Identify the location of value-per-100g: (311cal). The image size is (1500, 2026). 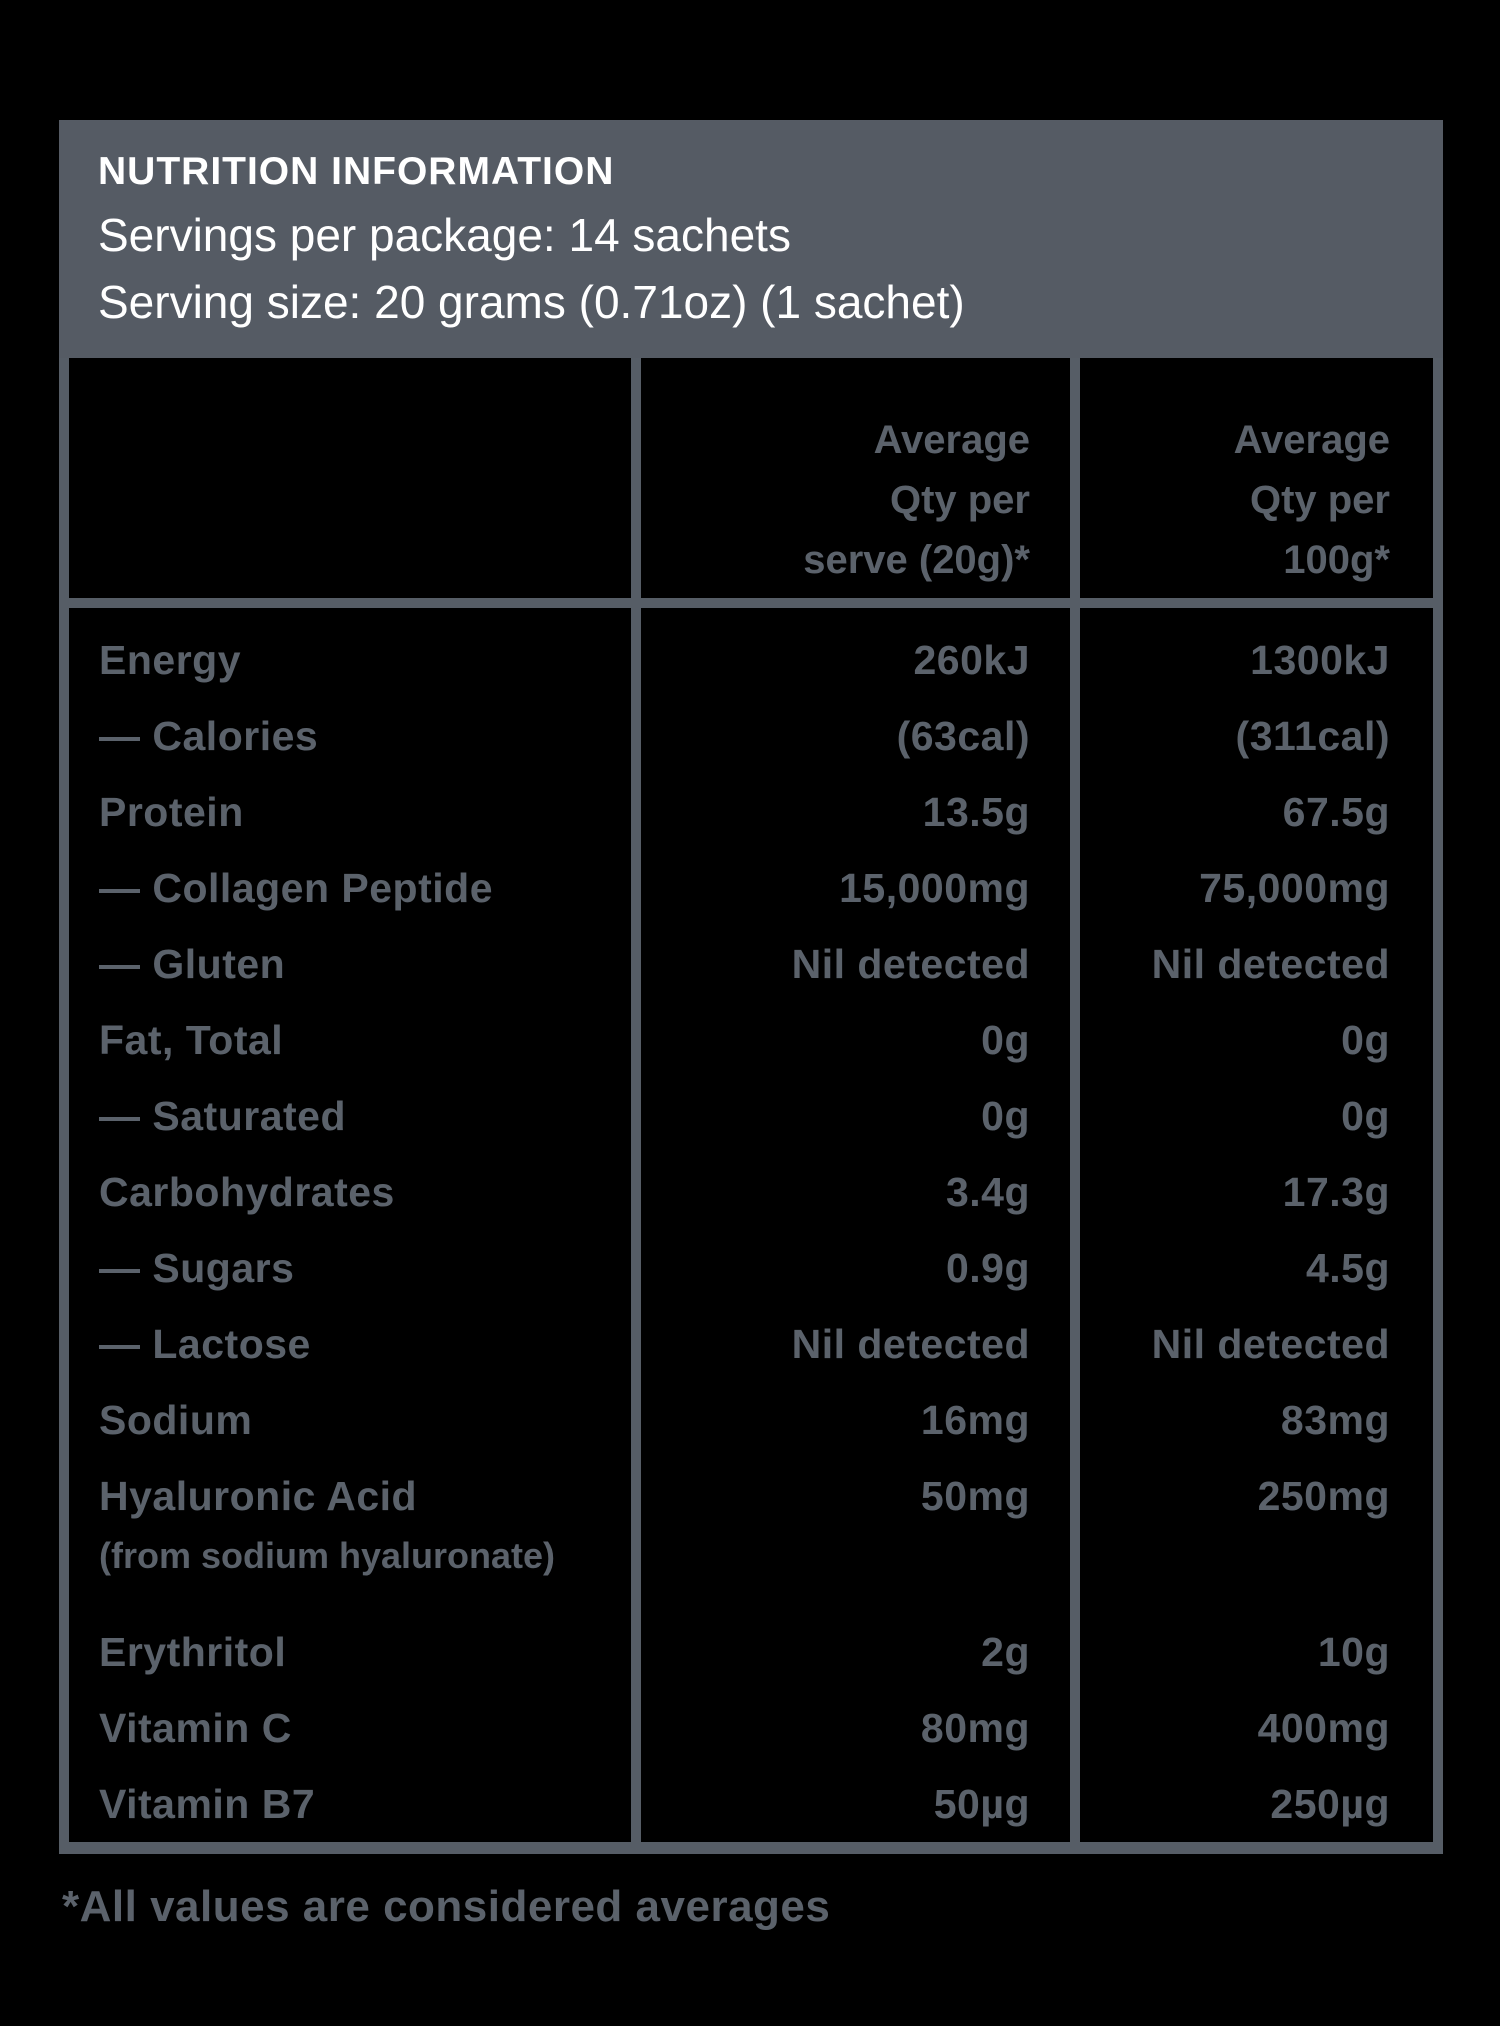
(1251, 736).